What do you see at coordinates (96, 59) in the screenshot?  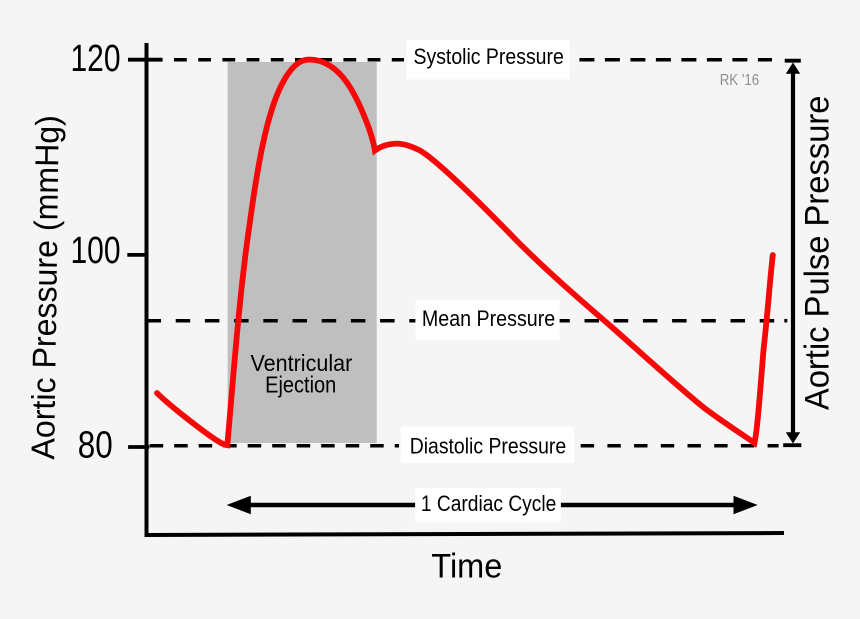 I see `svg-text: 120` at bounding box center [96, 59].